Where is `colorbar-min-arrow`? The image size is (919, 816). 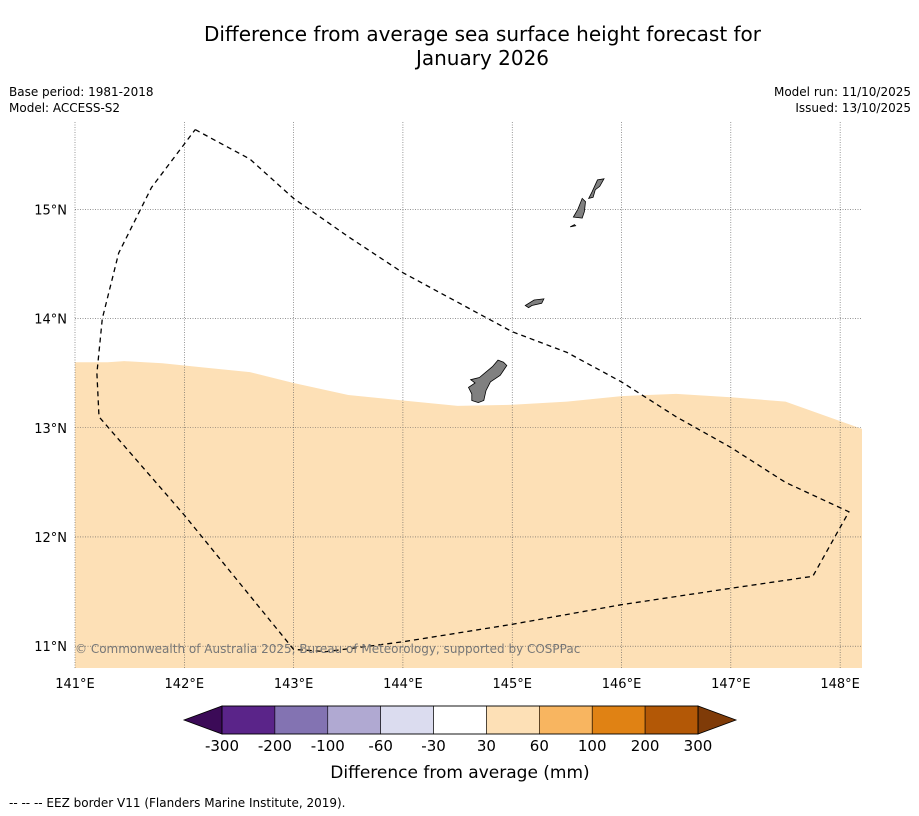 colorbar-min-arrow is located at coordinates (202, 720).